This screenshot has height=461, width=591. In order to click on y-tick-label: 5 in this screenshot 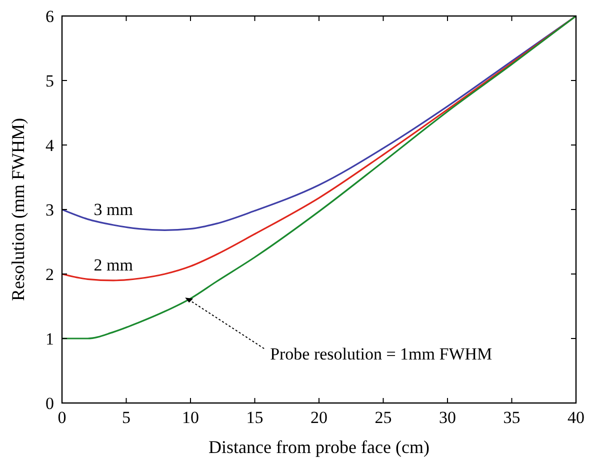, I will do `click(50, 81)`.